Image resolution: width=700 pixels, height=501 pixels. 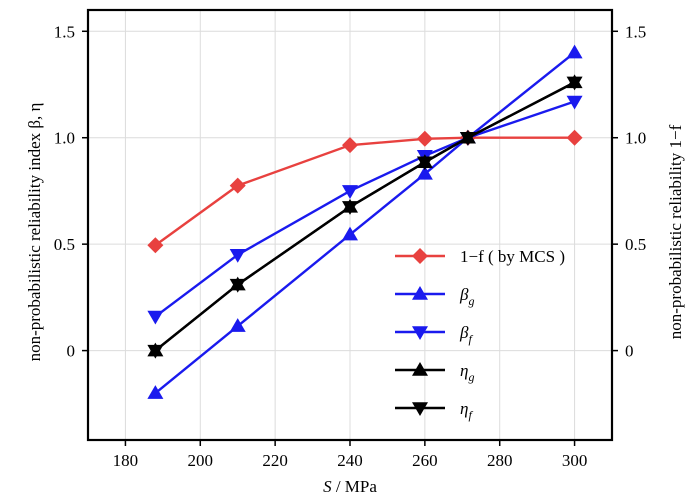 I want to click on y-tick-label-left: 0, so click(x=71, y=351).